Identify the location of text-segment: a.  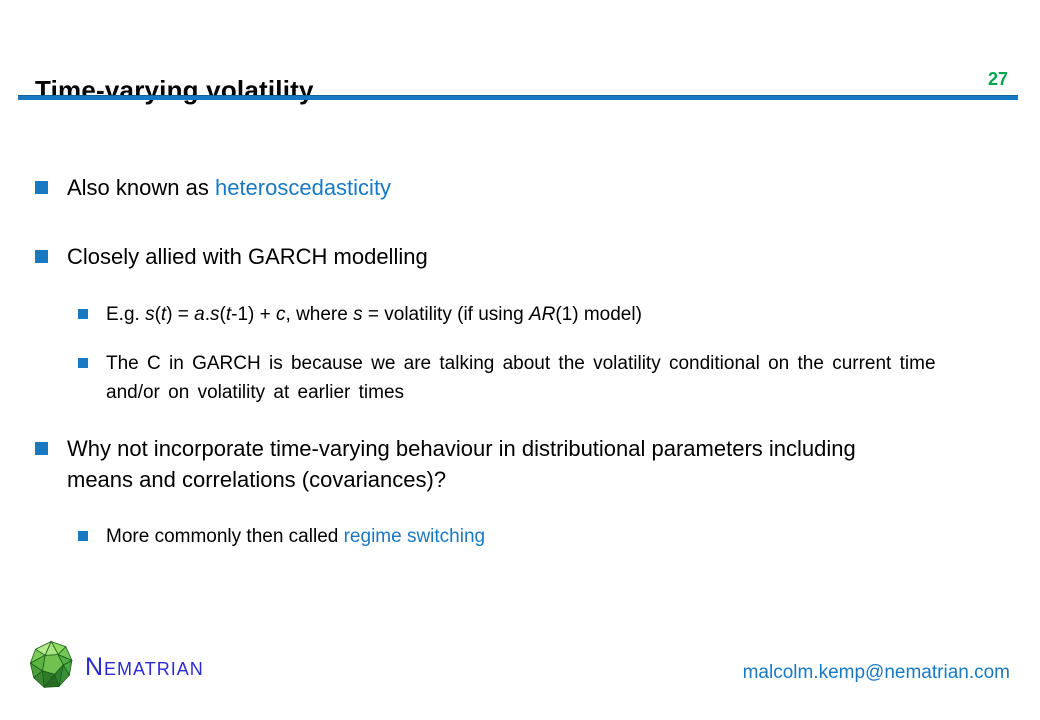
(199, 314).